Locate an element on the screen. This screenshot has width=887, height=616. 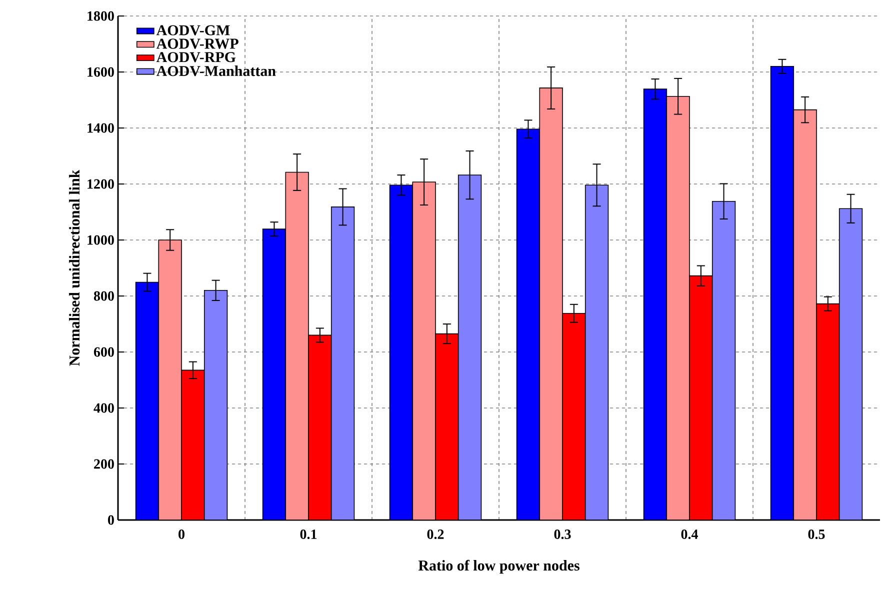
y-tick-label: 200 is located at coordinates (104, 464).